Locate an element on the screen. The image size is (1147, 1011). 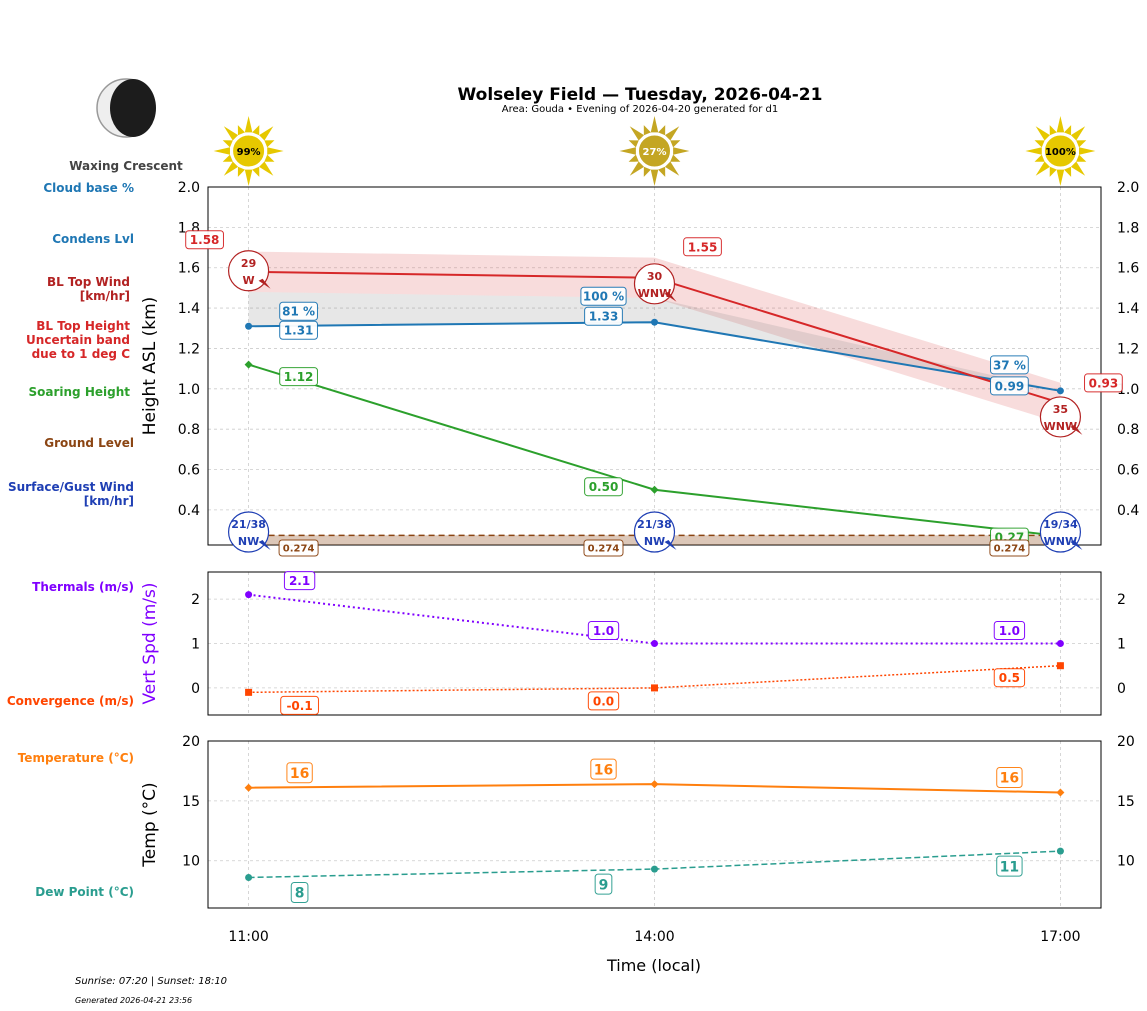
x-tick-label: 14:00 is located at coordinates (654, 937).